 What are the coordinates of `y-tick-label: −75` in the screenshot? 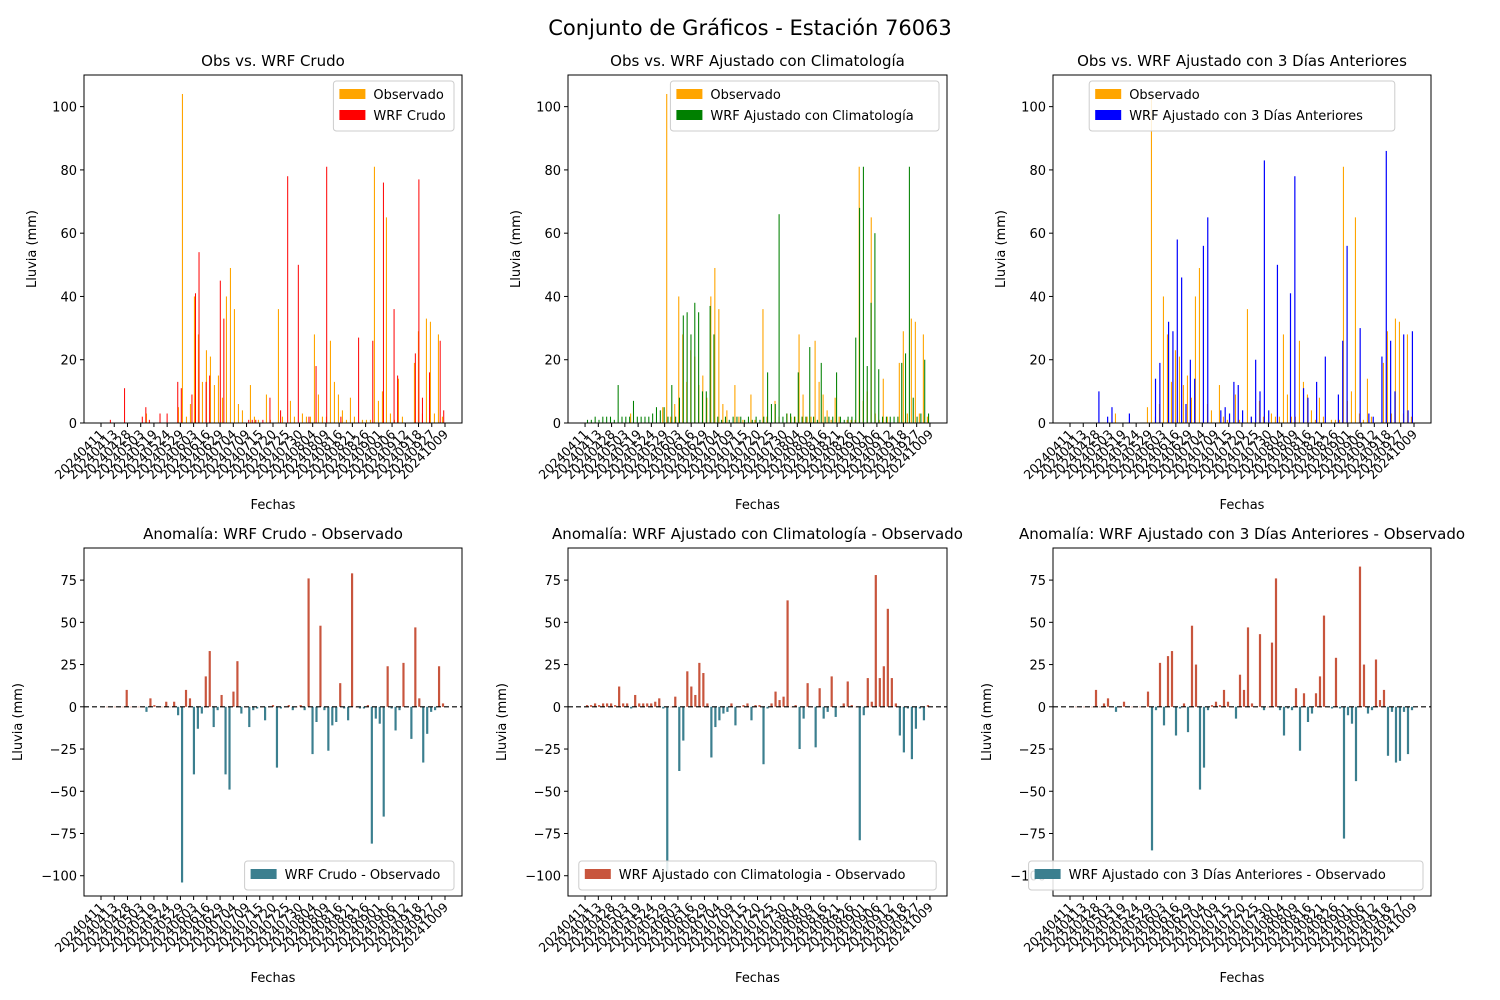 It's located at (1032, 834).